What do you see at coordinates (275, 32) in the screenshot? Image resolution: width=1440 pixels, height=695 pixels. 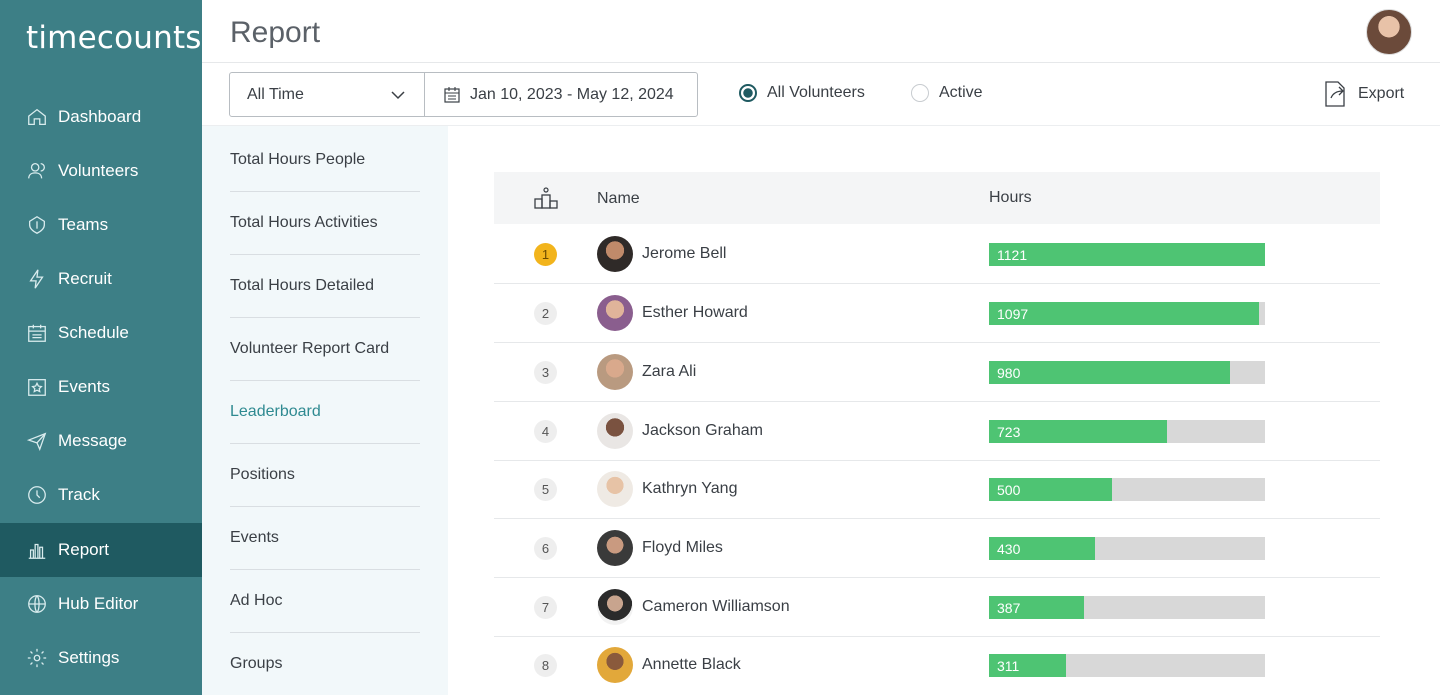 I see `page-title: Report` at bounding box center [275, 32].